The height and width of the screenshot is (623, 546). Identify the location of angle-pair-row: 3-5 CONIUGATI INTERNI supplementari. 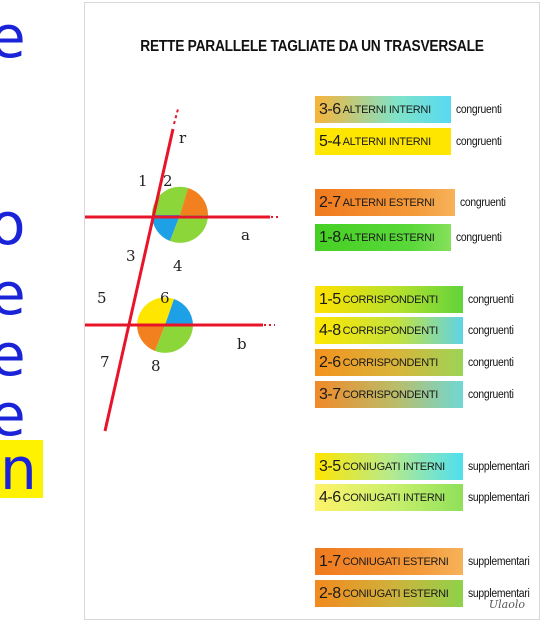
(425, 466).